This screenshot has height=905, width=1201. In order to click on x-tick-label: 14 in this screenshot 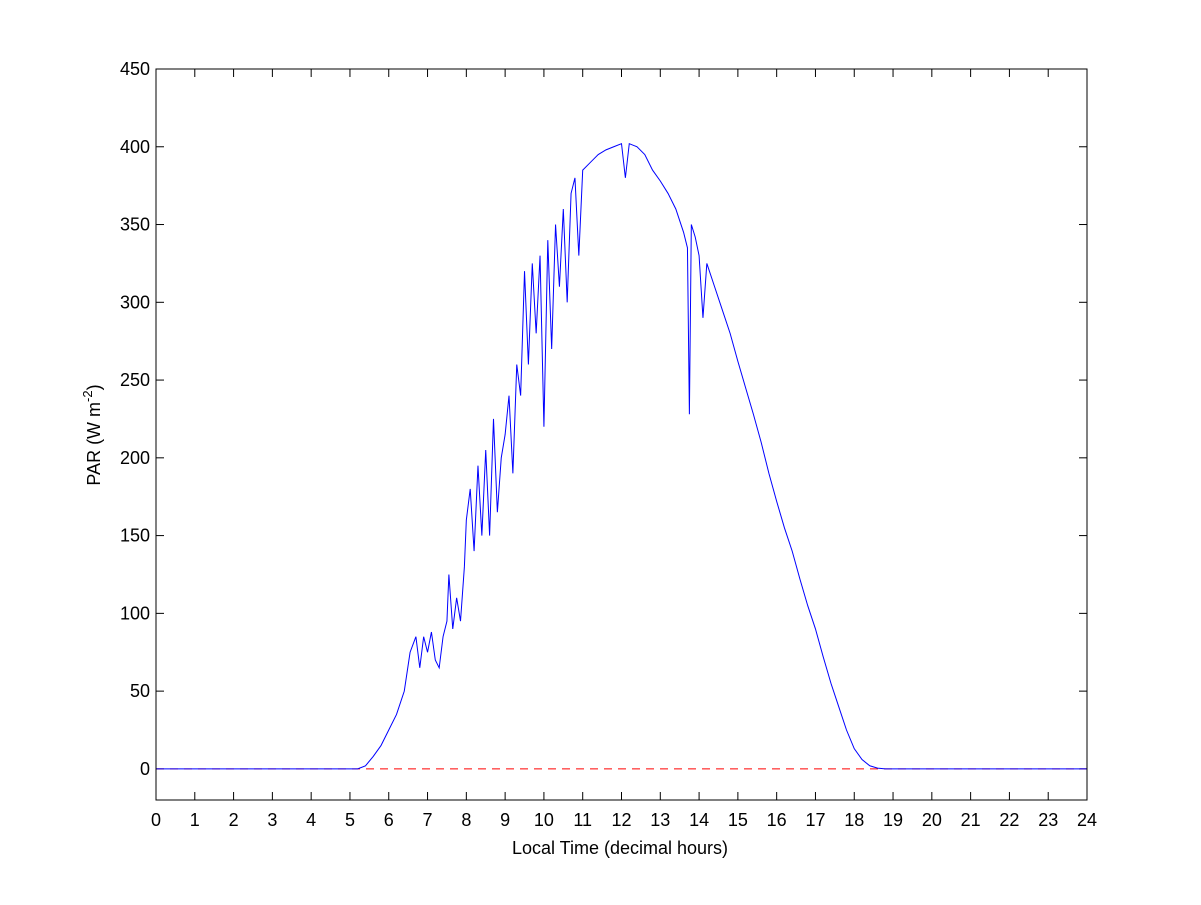, I will do `click(699, 820)`.